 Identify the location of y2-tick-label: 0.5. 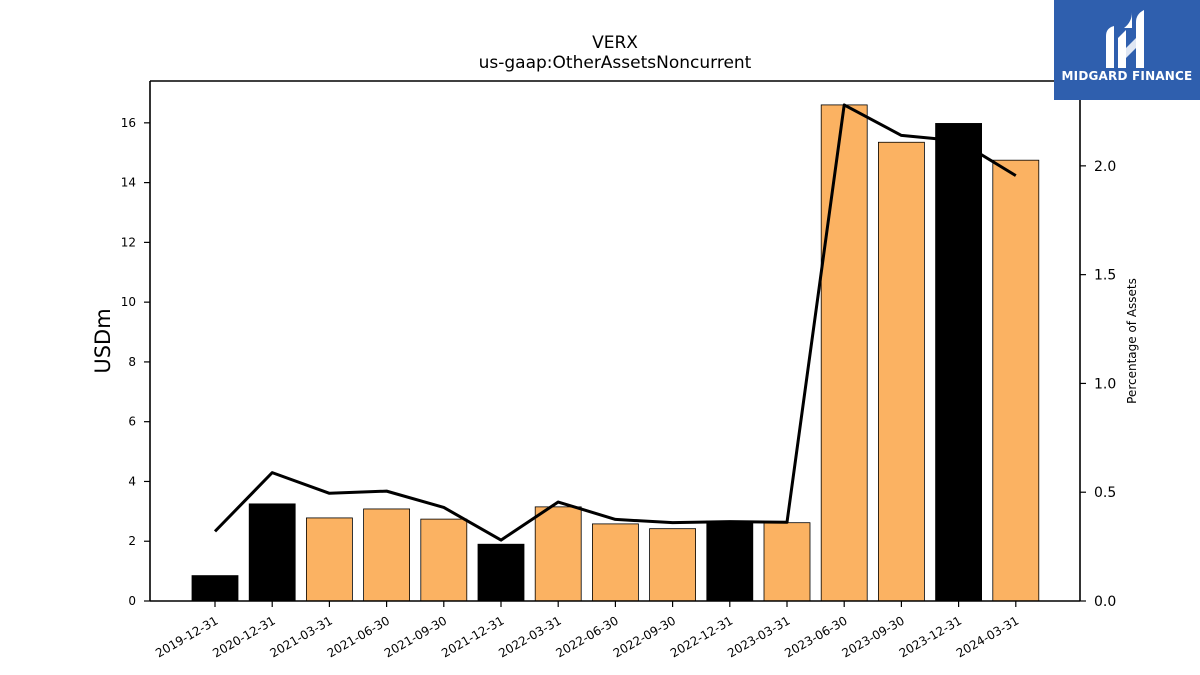
(1105, 493).